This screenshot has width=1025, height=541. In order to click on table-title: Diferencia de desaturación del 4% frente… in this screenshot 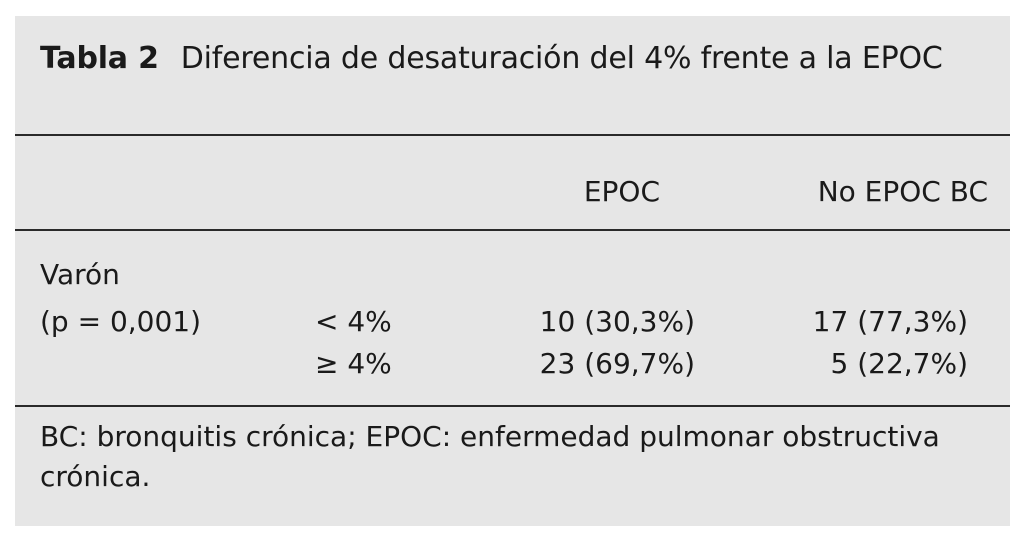, I will do `click(561, 58)`.